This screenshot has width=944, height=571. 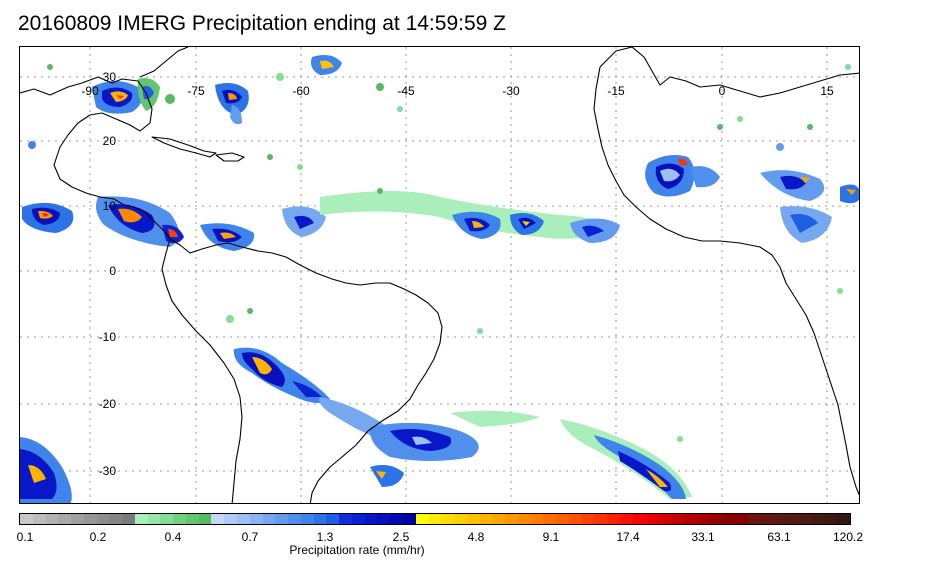 What do you see at coordinates (110, 77) in the screenshot?
I see `latitude-label: 30` at bounding box center [110, 77].